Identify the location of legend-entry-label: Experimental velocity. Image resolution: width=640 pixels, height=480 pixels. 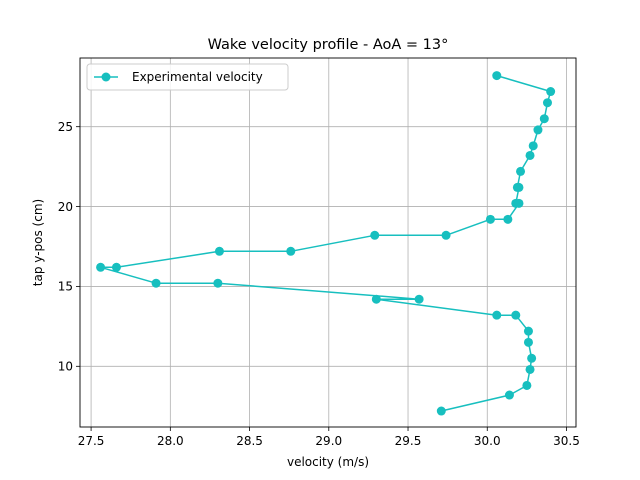
(197, 77).